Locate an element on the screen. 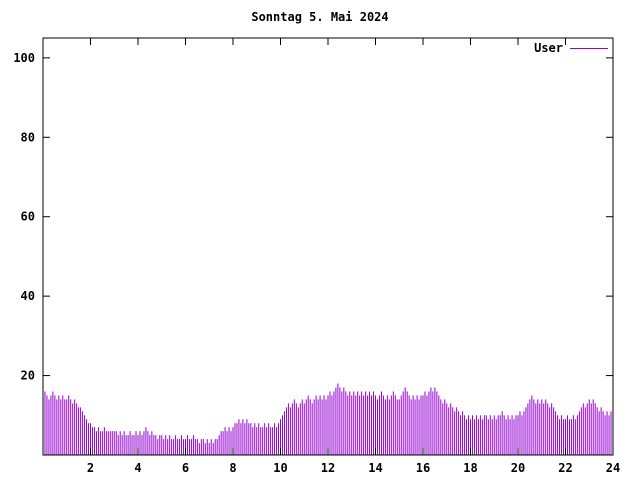 Image resolution: width=640 pixels, height=480 pixels. x-tick-label: 22 is located at coordinates (565, 468).